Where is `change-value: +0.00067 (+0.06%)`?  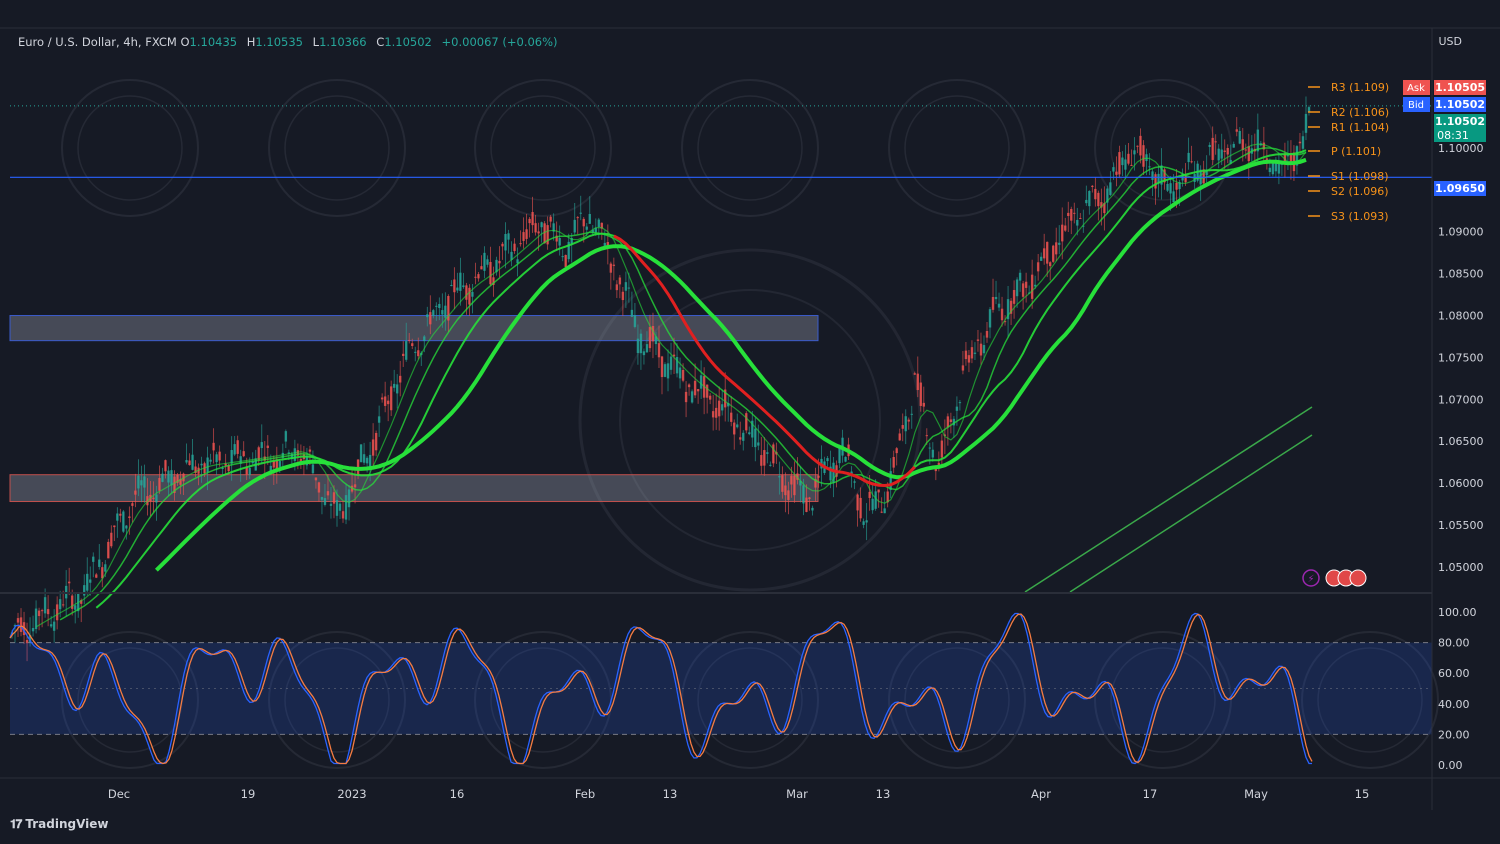
change-value: +0.00067 (+0.06%) is located at coordinates (499, 42).